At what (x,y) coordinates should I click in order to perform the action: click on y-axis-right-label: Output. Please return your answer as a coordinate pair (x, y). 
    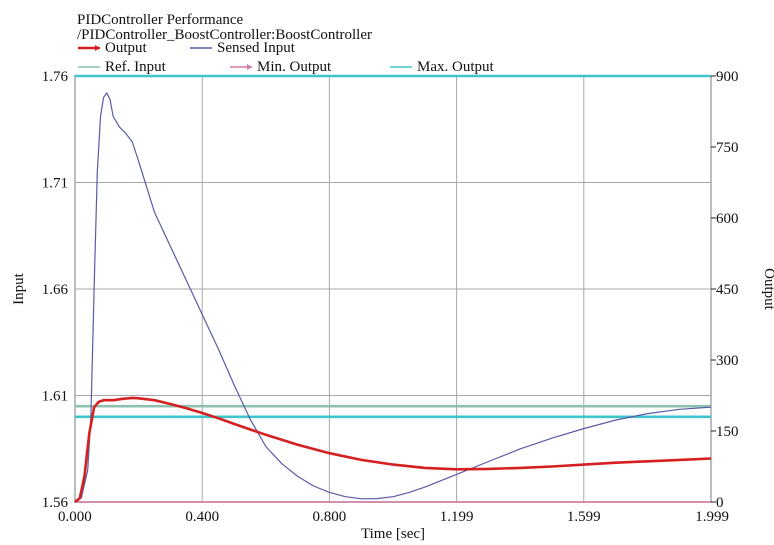
    Looking at the image, I should click on (767, 289).